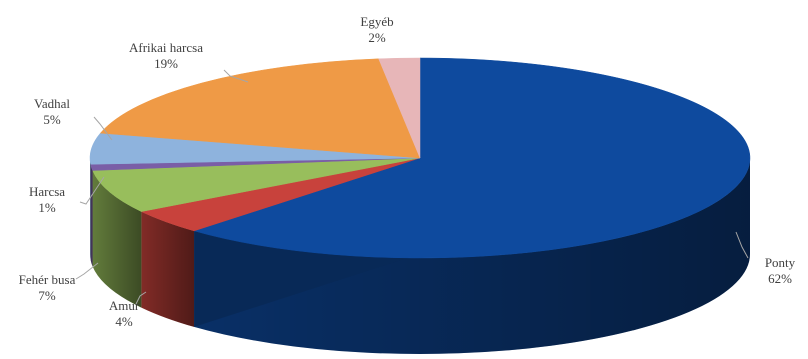 Image resolution: width=808 pixels, height=359 pixels. I want to click on pct-feher-busa: 7%, so click(47, 295).